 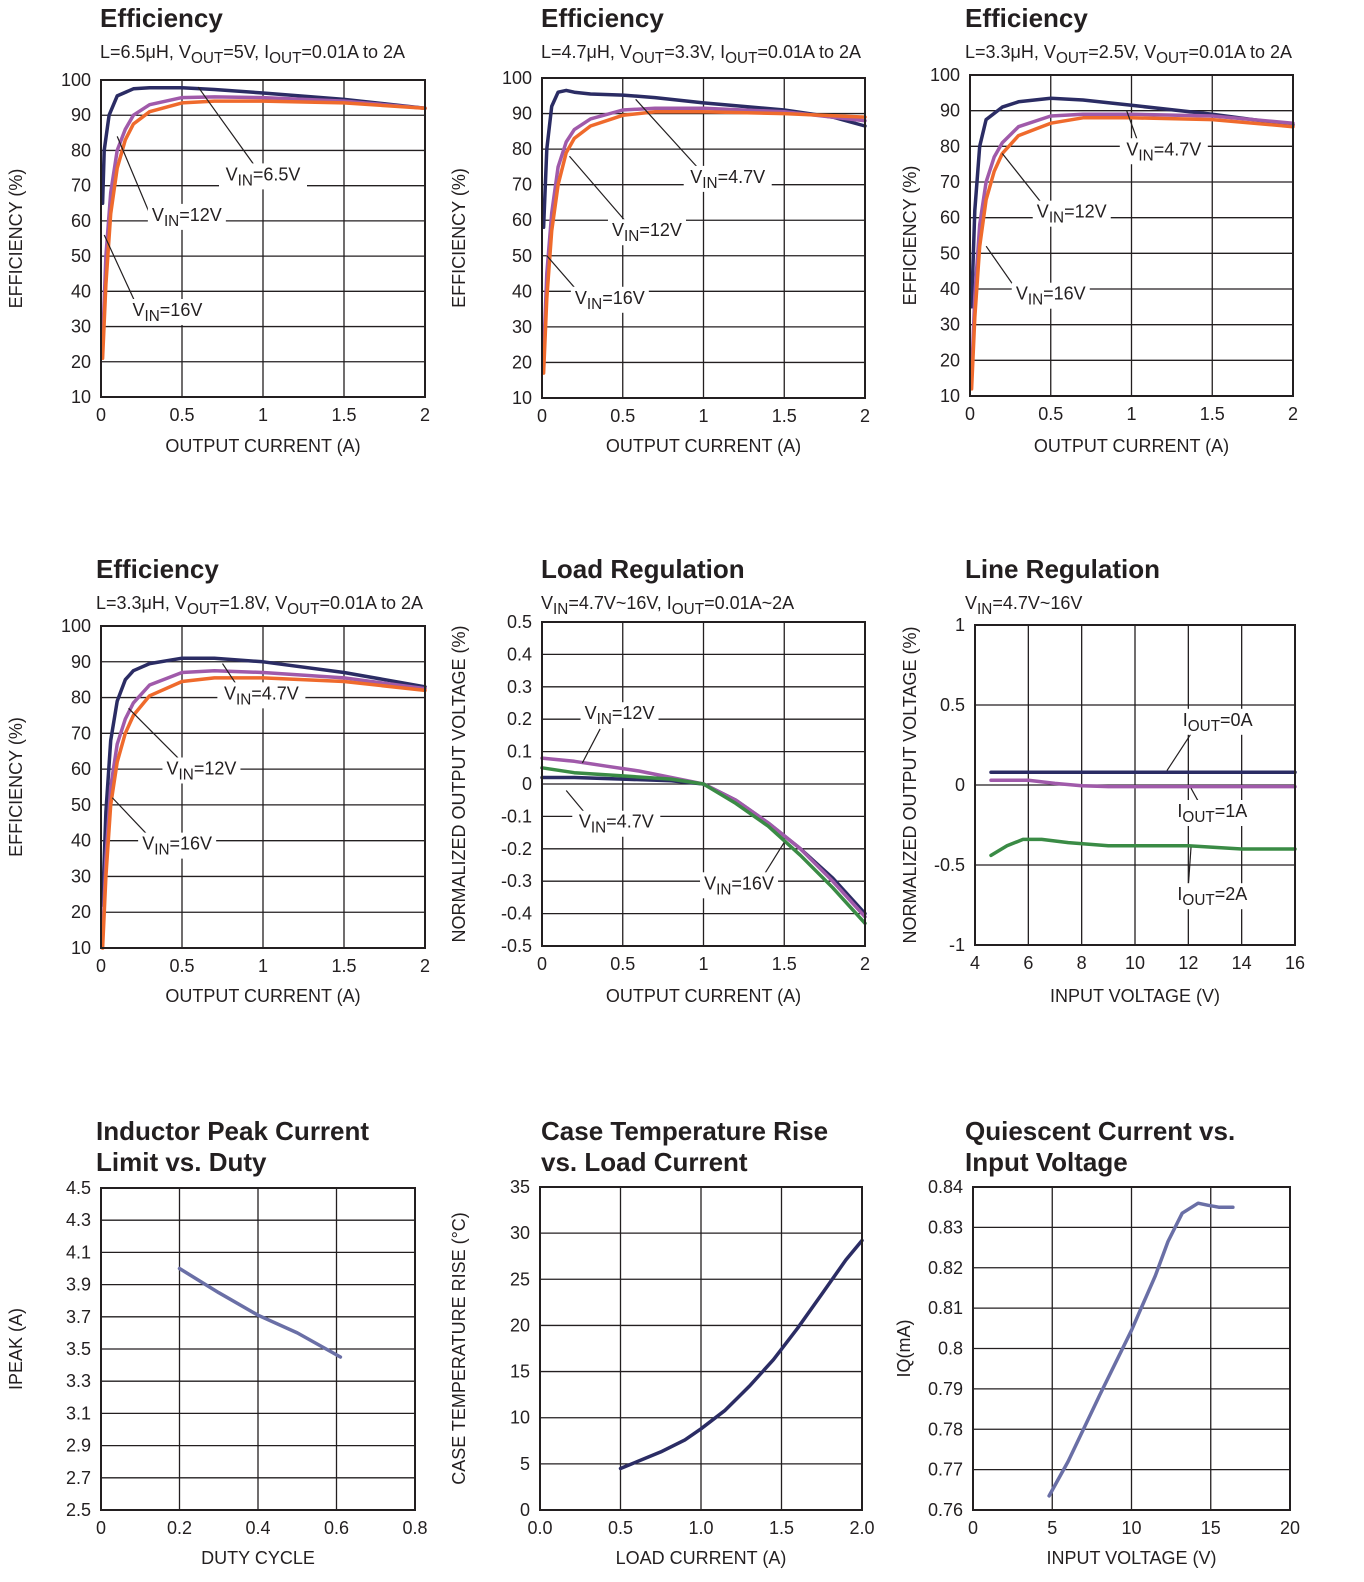 I want to click on y-tick-label: 3.3, so click(x=78, y=1381).